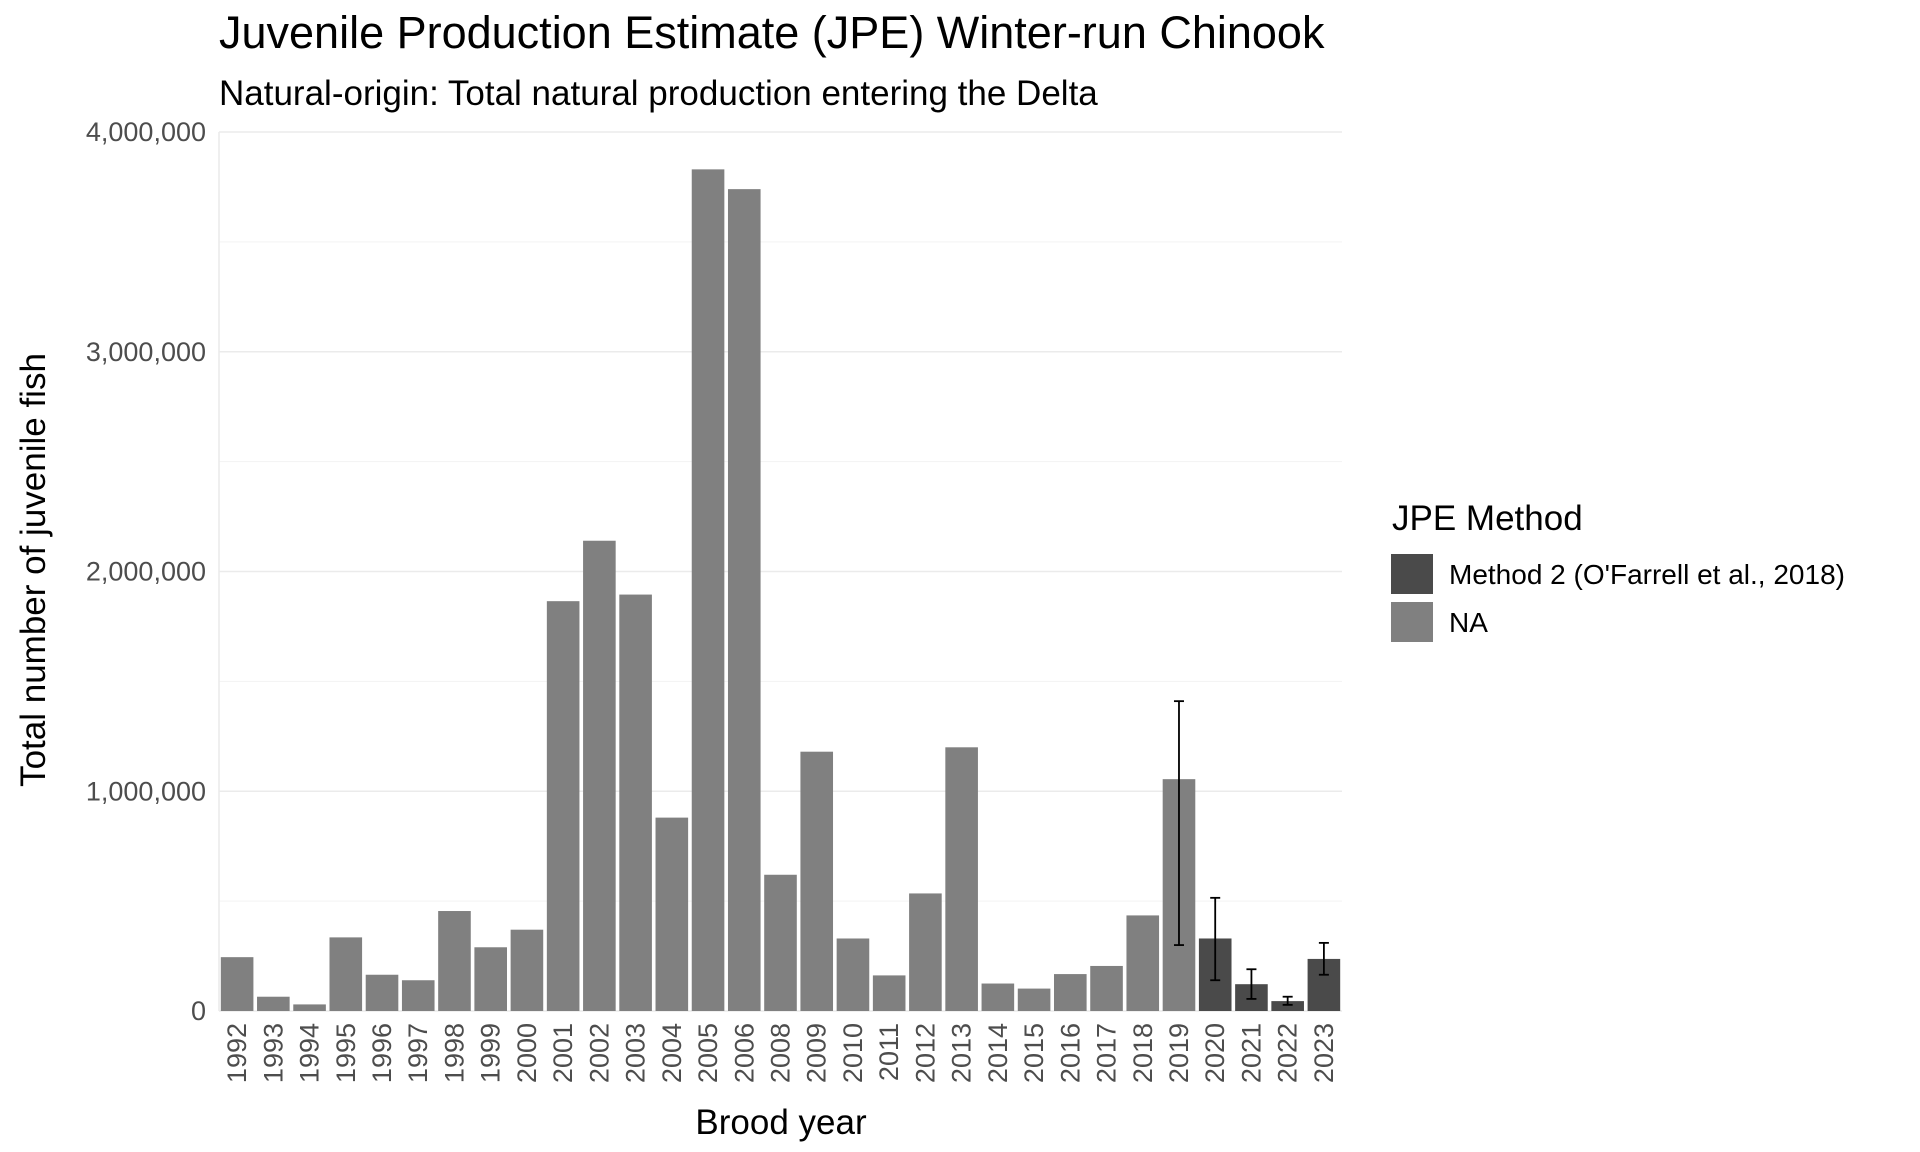  What do you see at coordinates (599, 775) in the screenshot?
I see `bar-2002` at bounding box center [599, 775].